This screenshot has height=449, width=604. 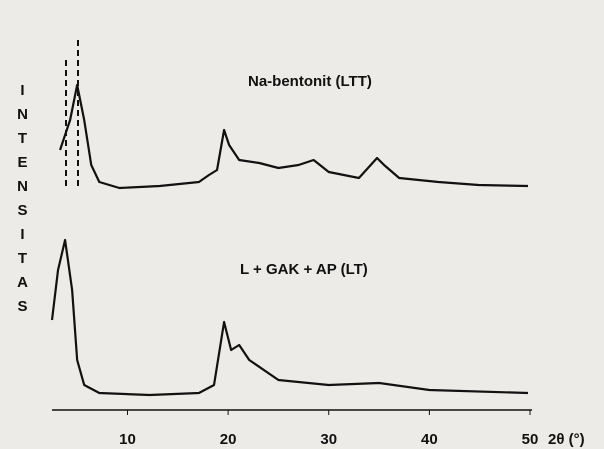 What do you see at coordinates (304, 269) in the screenshot?
I see `series-label: L + GAK + AP (LT)` at bounding box center [304, 269].